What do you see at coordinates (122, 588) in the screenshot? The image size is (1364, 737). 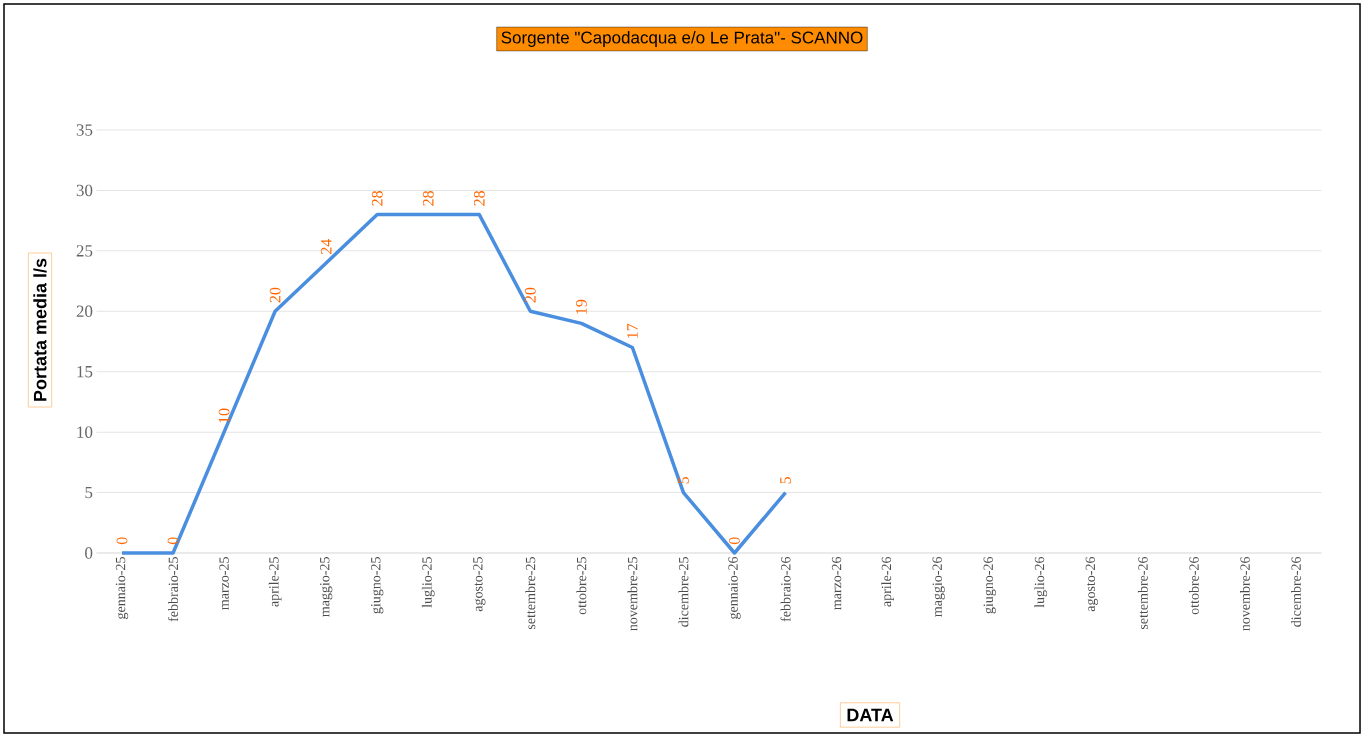 I see `x-tick-label: gennaio-25` at bounding box center [122, 588].